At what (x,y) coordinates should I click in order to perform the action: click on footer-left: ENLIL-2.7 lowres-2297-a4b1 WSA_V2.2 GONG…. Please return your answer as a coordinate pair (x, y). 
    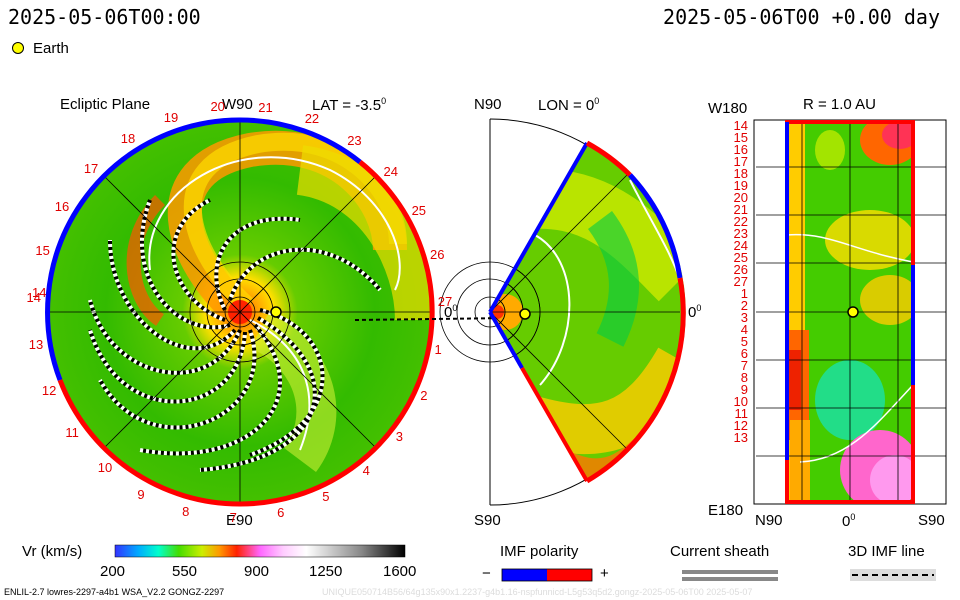
    Looking at the image, I should click on (114, 592).